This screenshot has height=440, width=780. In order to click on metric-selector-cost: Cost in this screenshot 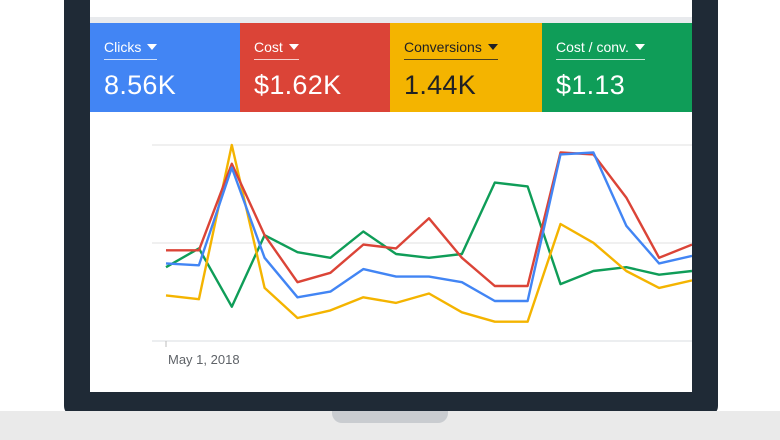, I will do `click(276, 49)`.